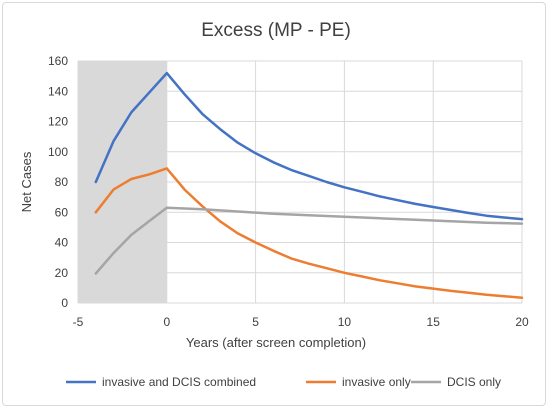 The height and width of the screenshot is (410, 550). I want to click on legend-label-2: DCIS only, so click(474, 382).